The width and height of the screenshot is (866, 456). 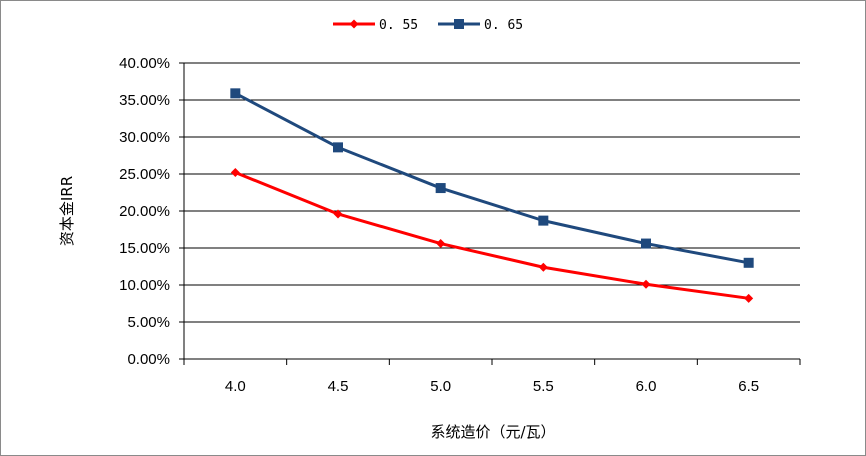 I want to click on x-tick-label: 6.0, so click(x=646, y=386).